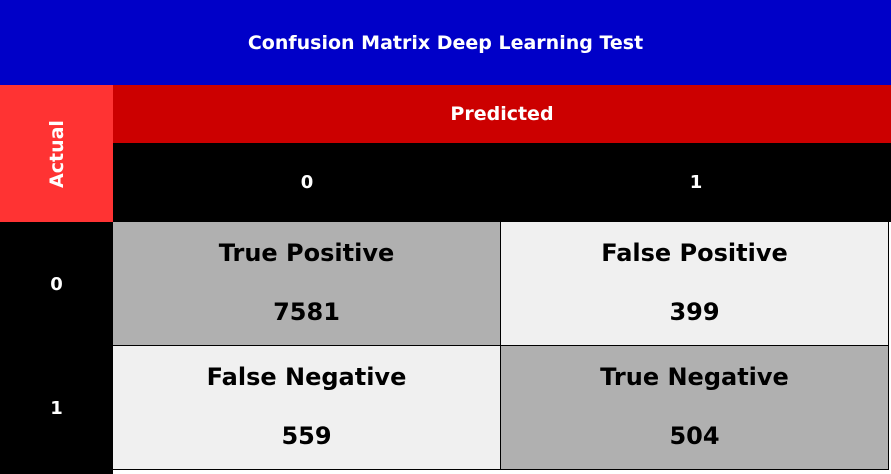 The width and height of the screenshot is (891, 474). I want to click on cell-label: False Negative, so click(306, 377).